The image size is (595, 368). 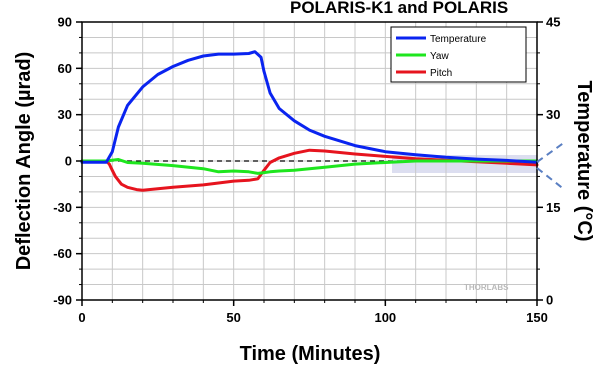 I want to click on x-tick-label: 50, so click(x=233, y=317).